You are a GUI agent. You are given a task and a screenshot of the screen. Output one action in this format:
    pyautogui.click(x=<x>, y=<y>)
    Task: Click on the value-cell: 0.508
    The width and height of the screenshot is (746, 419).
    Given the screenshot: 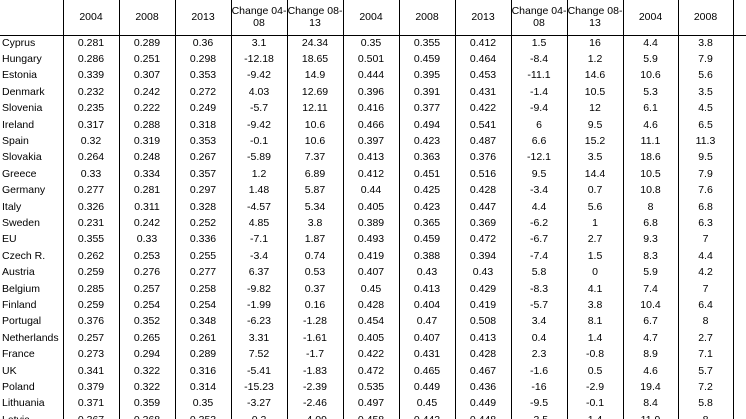 What is the action you would take?
    pyautogui.click(x=482, y=322)
    